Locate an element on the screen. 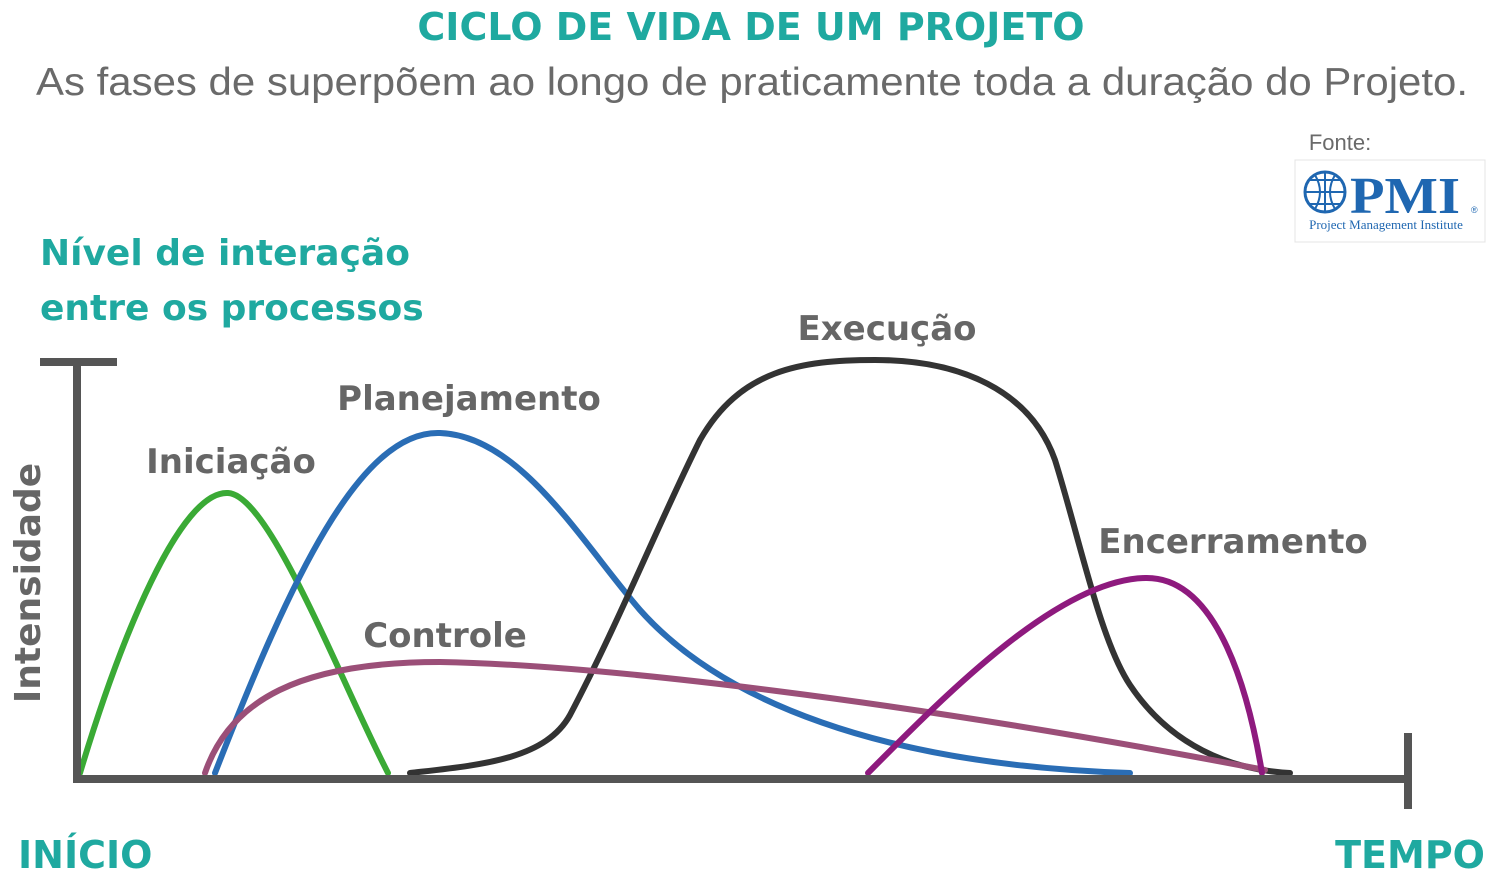 The image size is (1488, 883). y-label: Intensidade is located at coordinates (28, 583).